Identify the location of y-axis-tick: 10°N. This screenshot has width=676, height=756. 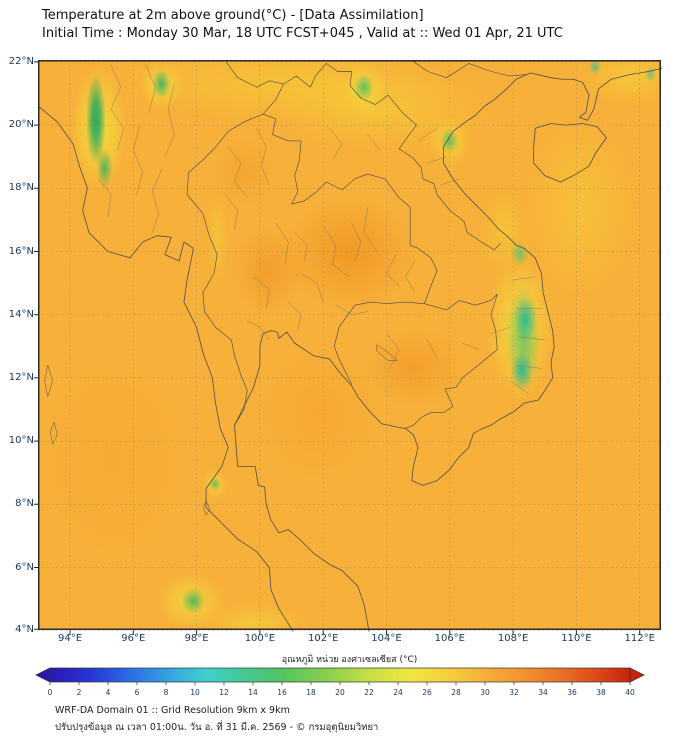
(21, 441).